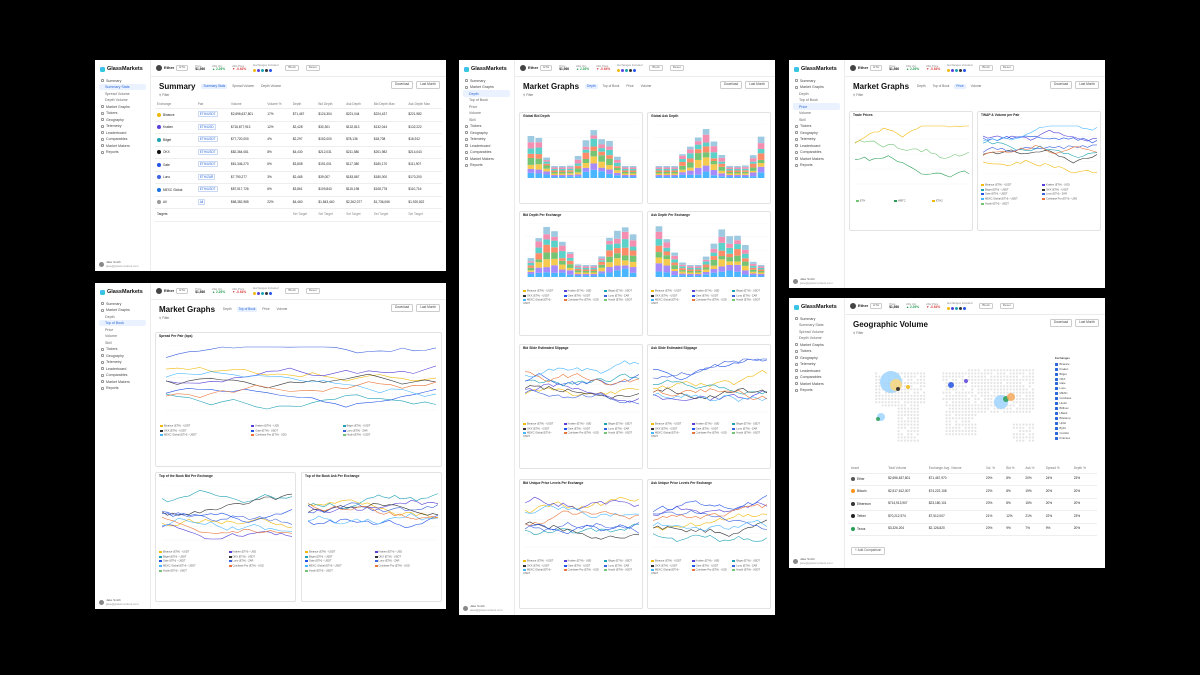 This screenshot has width=1200, height=675. What do you see at coordinates (960, 86) in the screenshot?
I see `tab-price: Price` at bounding box center [960, 86].